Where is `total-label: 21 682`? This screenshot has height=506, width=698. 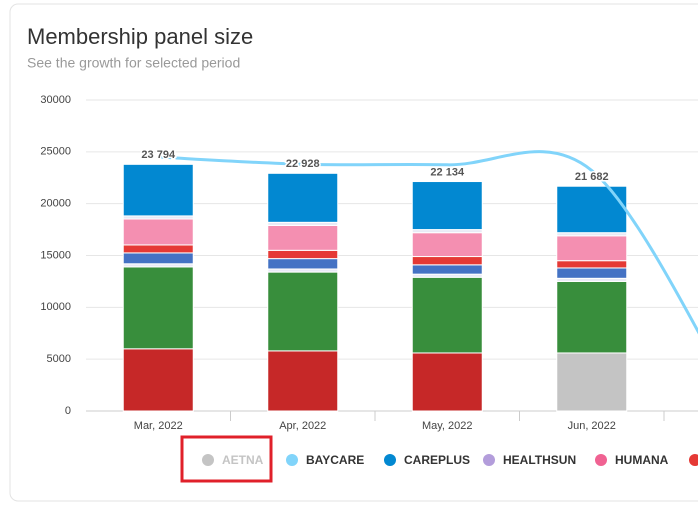 total-label: 21 682 is located at coordinates (592, 177).